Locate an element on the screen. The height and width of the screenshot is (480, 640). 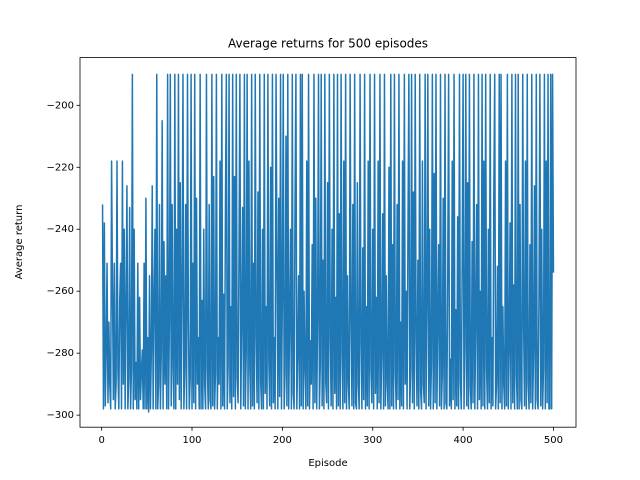
x-tick-label: 200 is located at coordinates (282, 440).